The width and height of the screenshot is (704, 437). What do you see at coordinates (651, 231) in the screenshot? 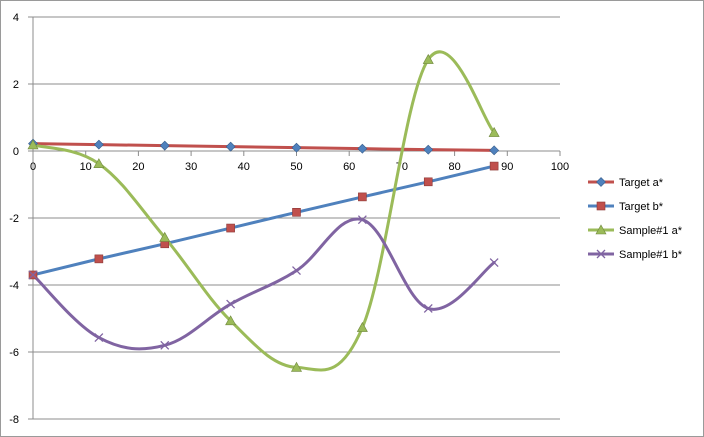
I see `legend-label-3: Sample#1 a*` at bounding box center [651, 231].